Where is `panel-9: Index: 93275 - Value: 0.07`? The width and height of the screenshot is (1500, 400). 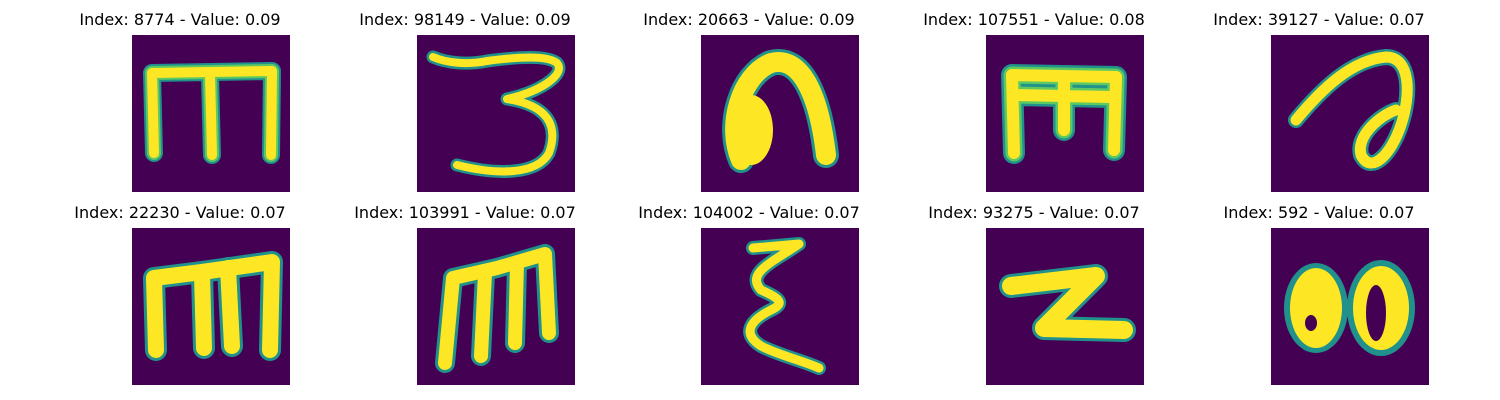 panel-9: Index: 93275 - Value: 0.07 is located at coordinates (1034, 293).